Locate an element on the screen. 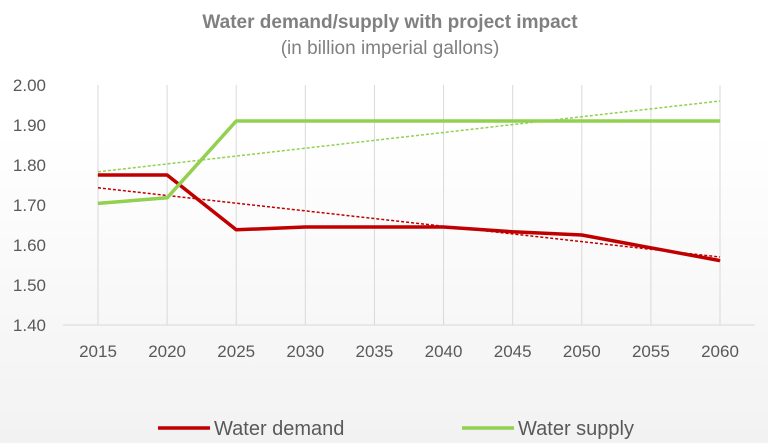 The image size is (768, 448). y-tick-label: 1.50 is located at coordinates (29, 285).